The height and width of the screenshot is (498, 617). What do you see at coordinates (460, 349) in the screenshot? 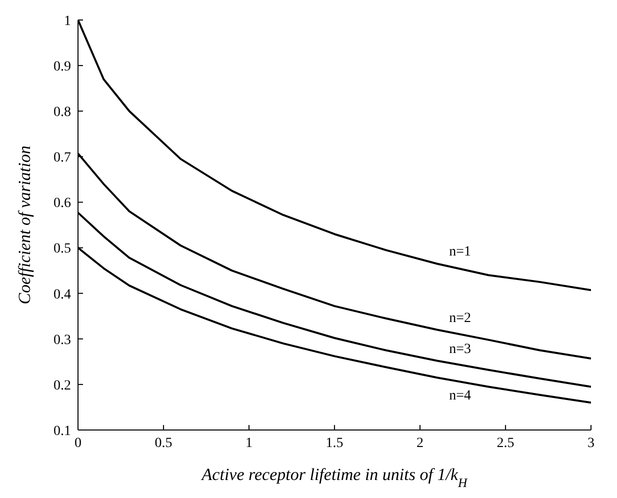
I see `series-label: n=3` at bounding box center [460, 349].